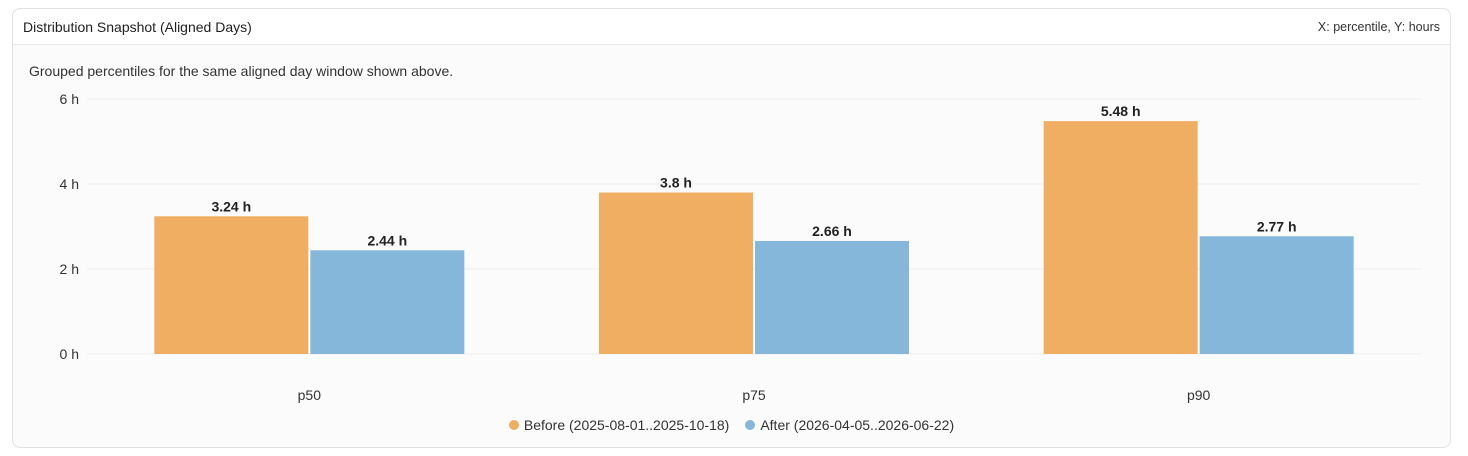 This screenshot has width=1468, height=456. What do you see at coordinates (750, 425) in the screenshot?
I see `legend-swatch-after` at bounding box center [750, 425].